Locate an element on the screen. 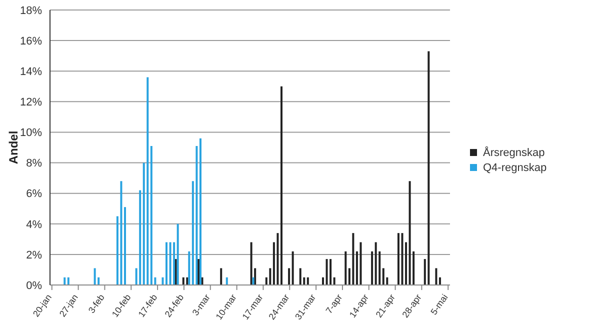 Image resolution: width=600 pixels, height=323 pixels. y-tick-label: 18% is located at coordinates (31, 10).